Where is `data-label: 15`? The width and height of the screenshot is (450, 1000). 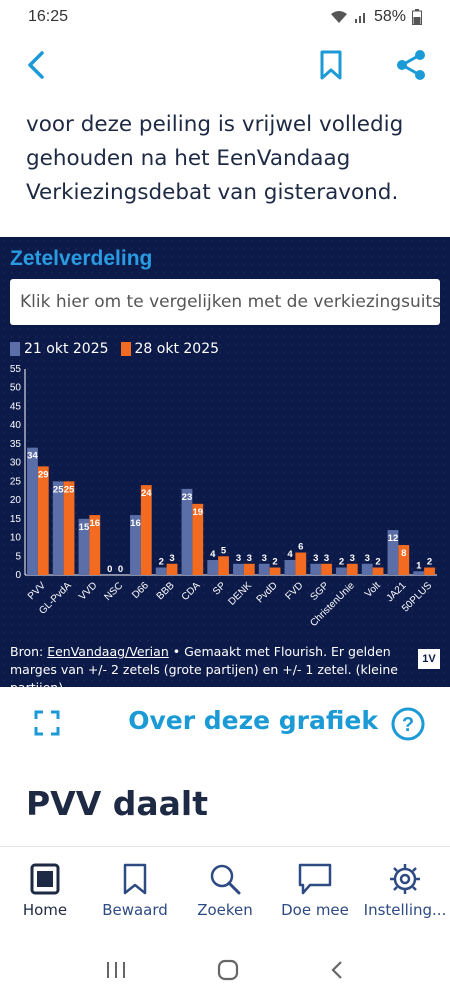 data-label: 15 is located at coordinates (84, 527).